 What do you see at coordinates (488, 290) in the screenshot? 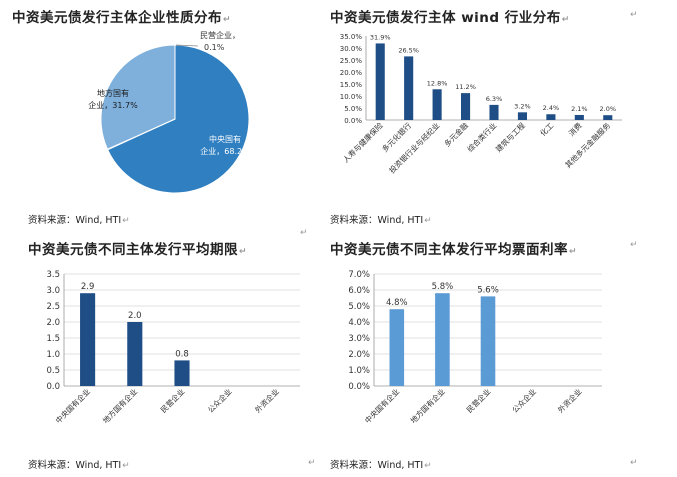
I see `data-label: 5.6%` at bounding box center [488, 290].